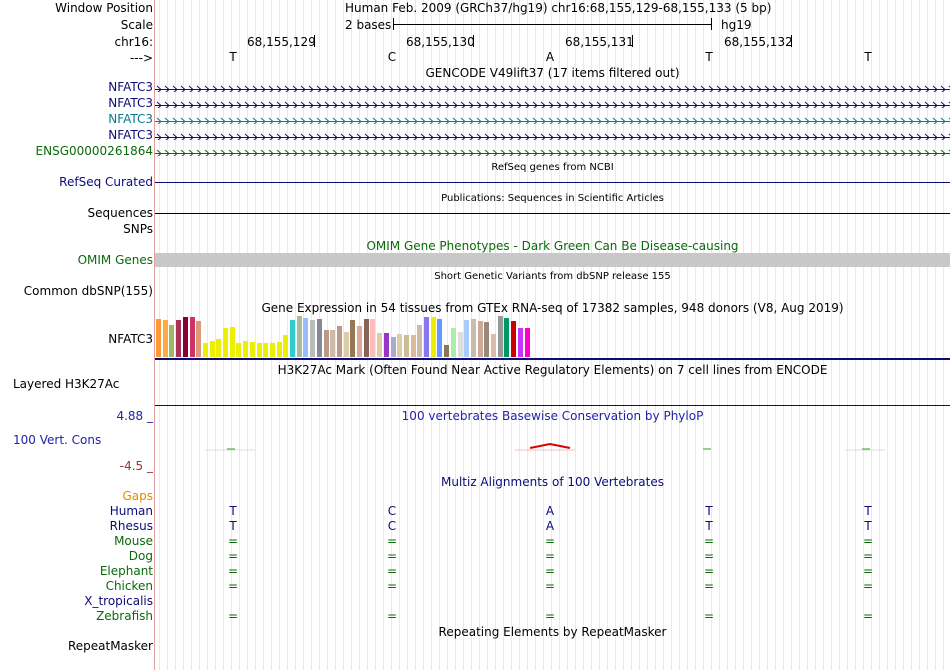 This screenshot has height=670, width=950. I want to click on refseq-track-title: RefSeq genes from NCBI, so click(552, 167).